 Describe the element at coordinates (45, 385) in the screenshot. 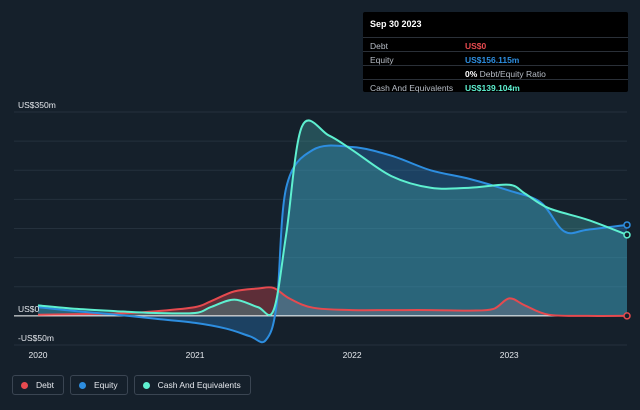

I see `legend-label: Debt` at that location.